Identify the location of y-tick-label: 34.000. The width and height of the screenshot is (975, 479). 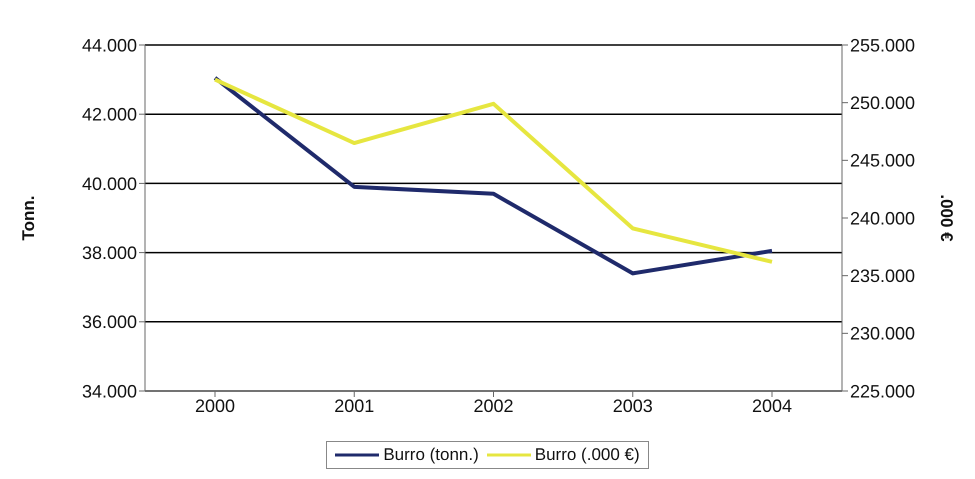
(109, 391).